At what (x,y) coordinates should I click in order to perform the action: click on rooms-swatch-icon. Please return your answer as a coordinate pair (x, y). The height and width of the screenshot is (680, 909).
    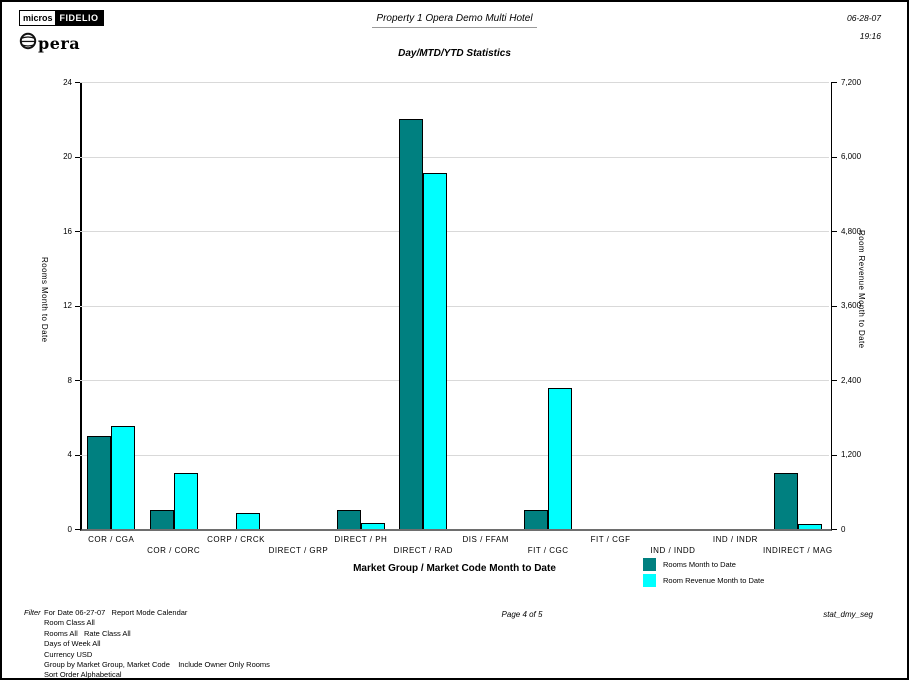
    Looking at the image, I should click on (649, 564).